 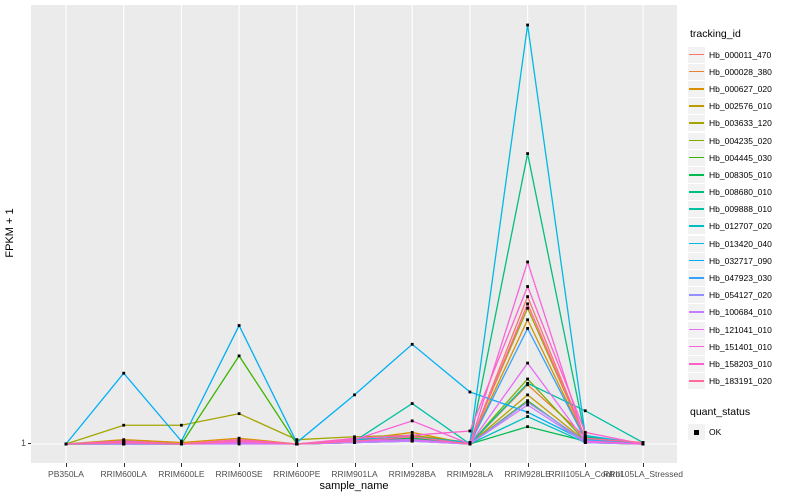 I want to click on x-axis-title: sample_name, so click(x=354, y=486).